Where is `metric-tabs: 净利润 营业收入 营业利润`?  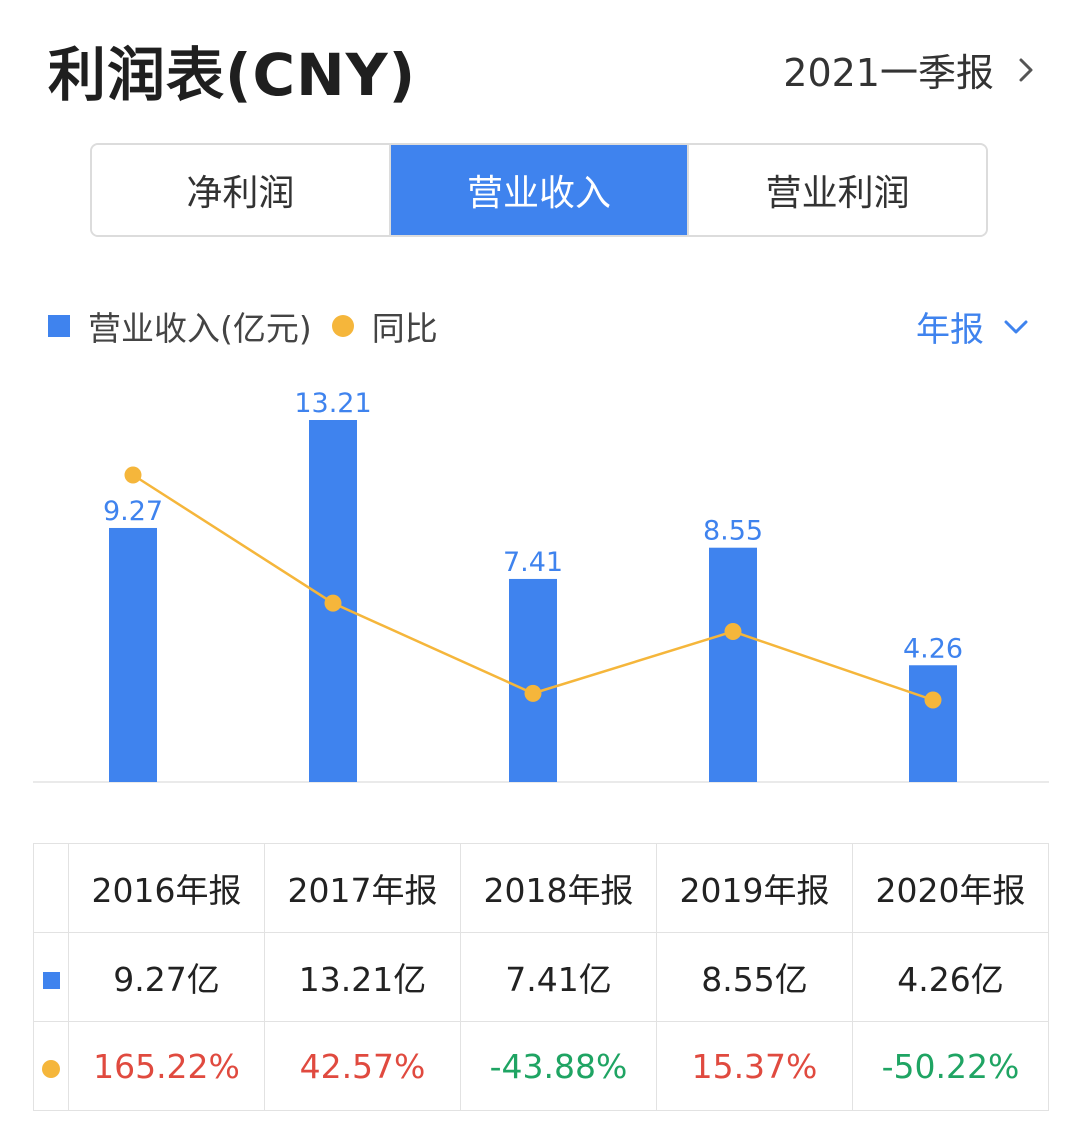
metric-tabs: 净利润 营业收入 营业利润 is located at coordinates (539, 190).